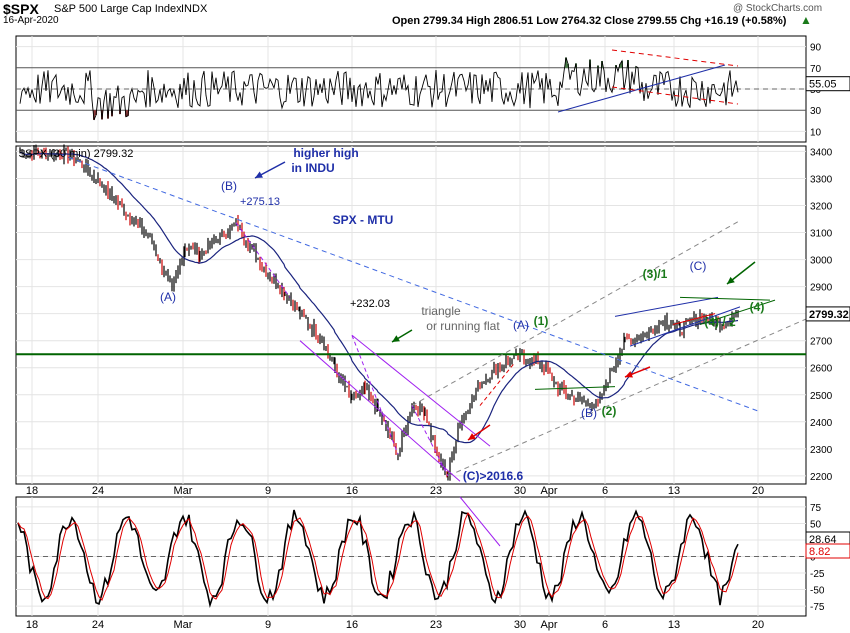 The image size is (850, 633). Describe the element at coordinates (821, 288) in the screenshot. I see `price-y-tick-label: 2900` at that location.